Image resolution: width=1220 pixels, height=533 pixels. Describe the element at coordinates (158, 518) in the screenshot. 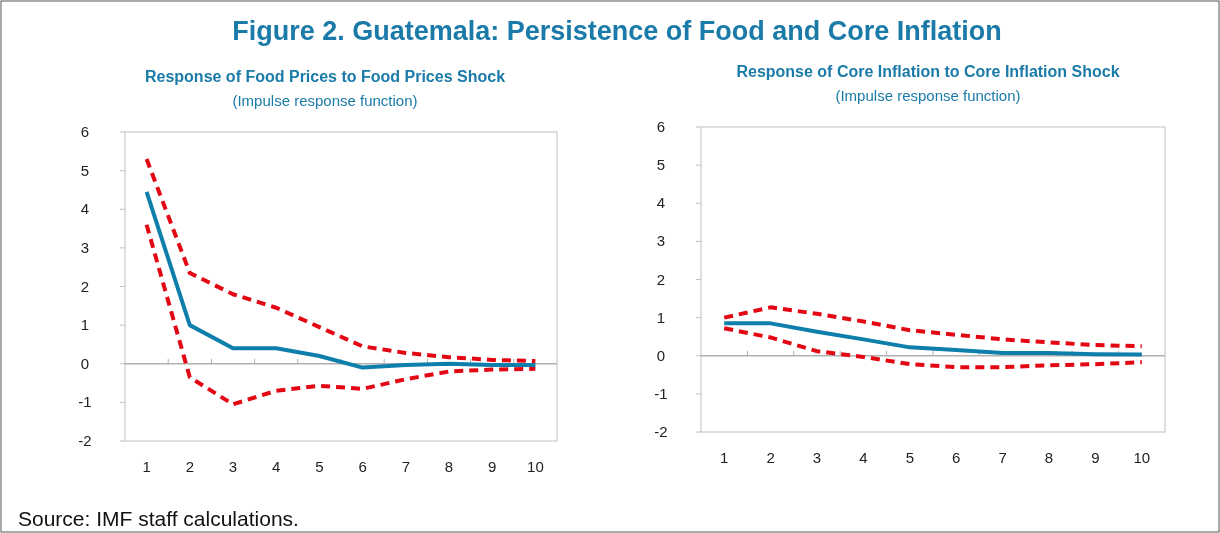

I see `source-note: Source: IMF staff calculations.` at that location.